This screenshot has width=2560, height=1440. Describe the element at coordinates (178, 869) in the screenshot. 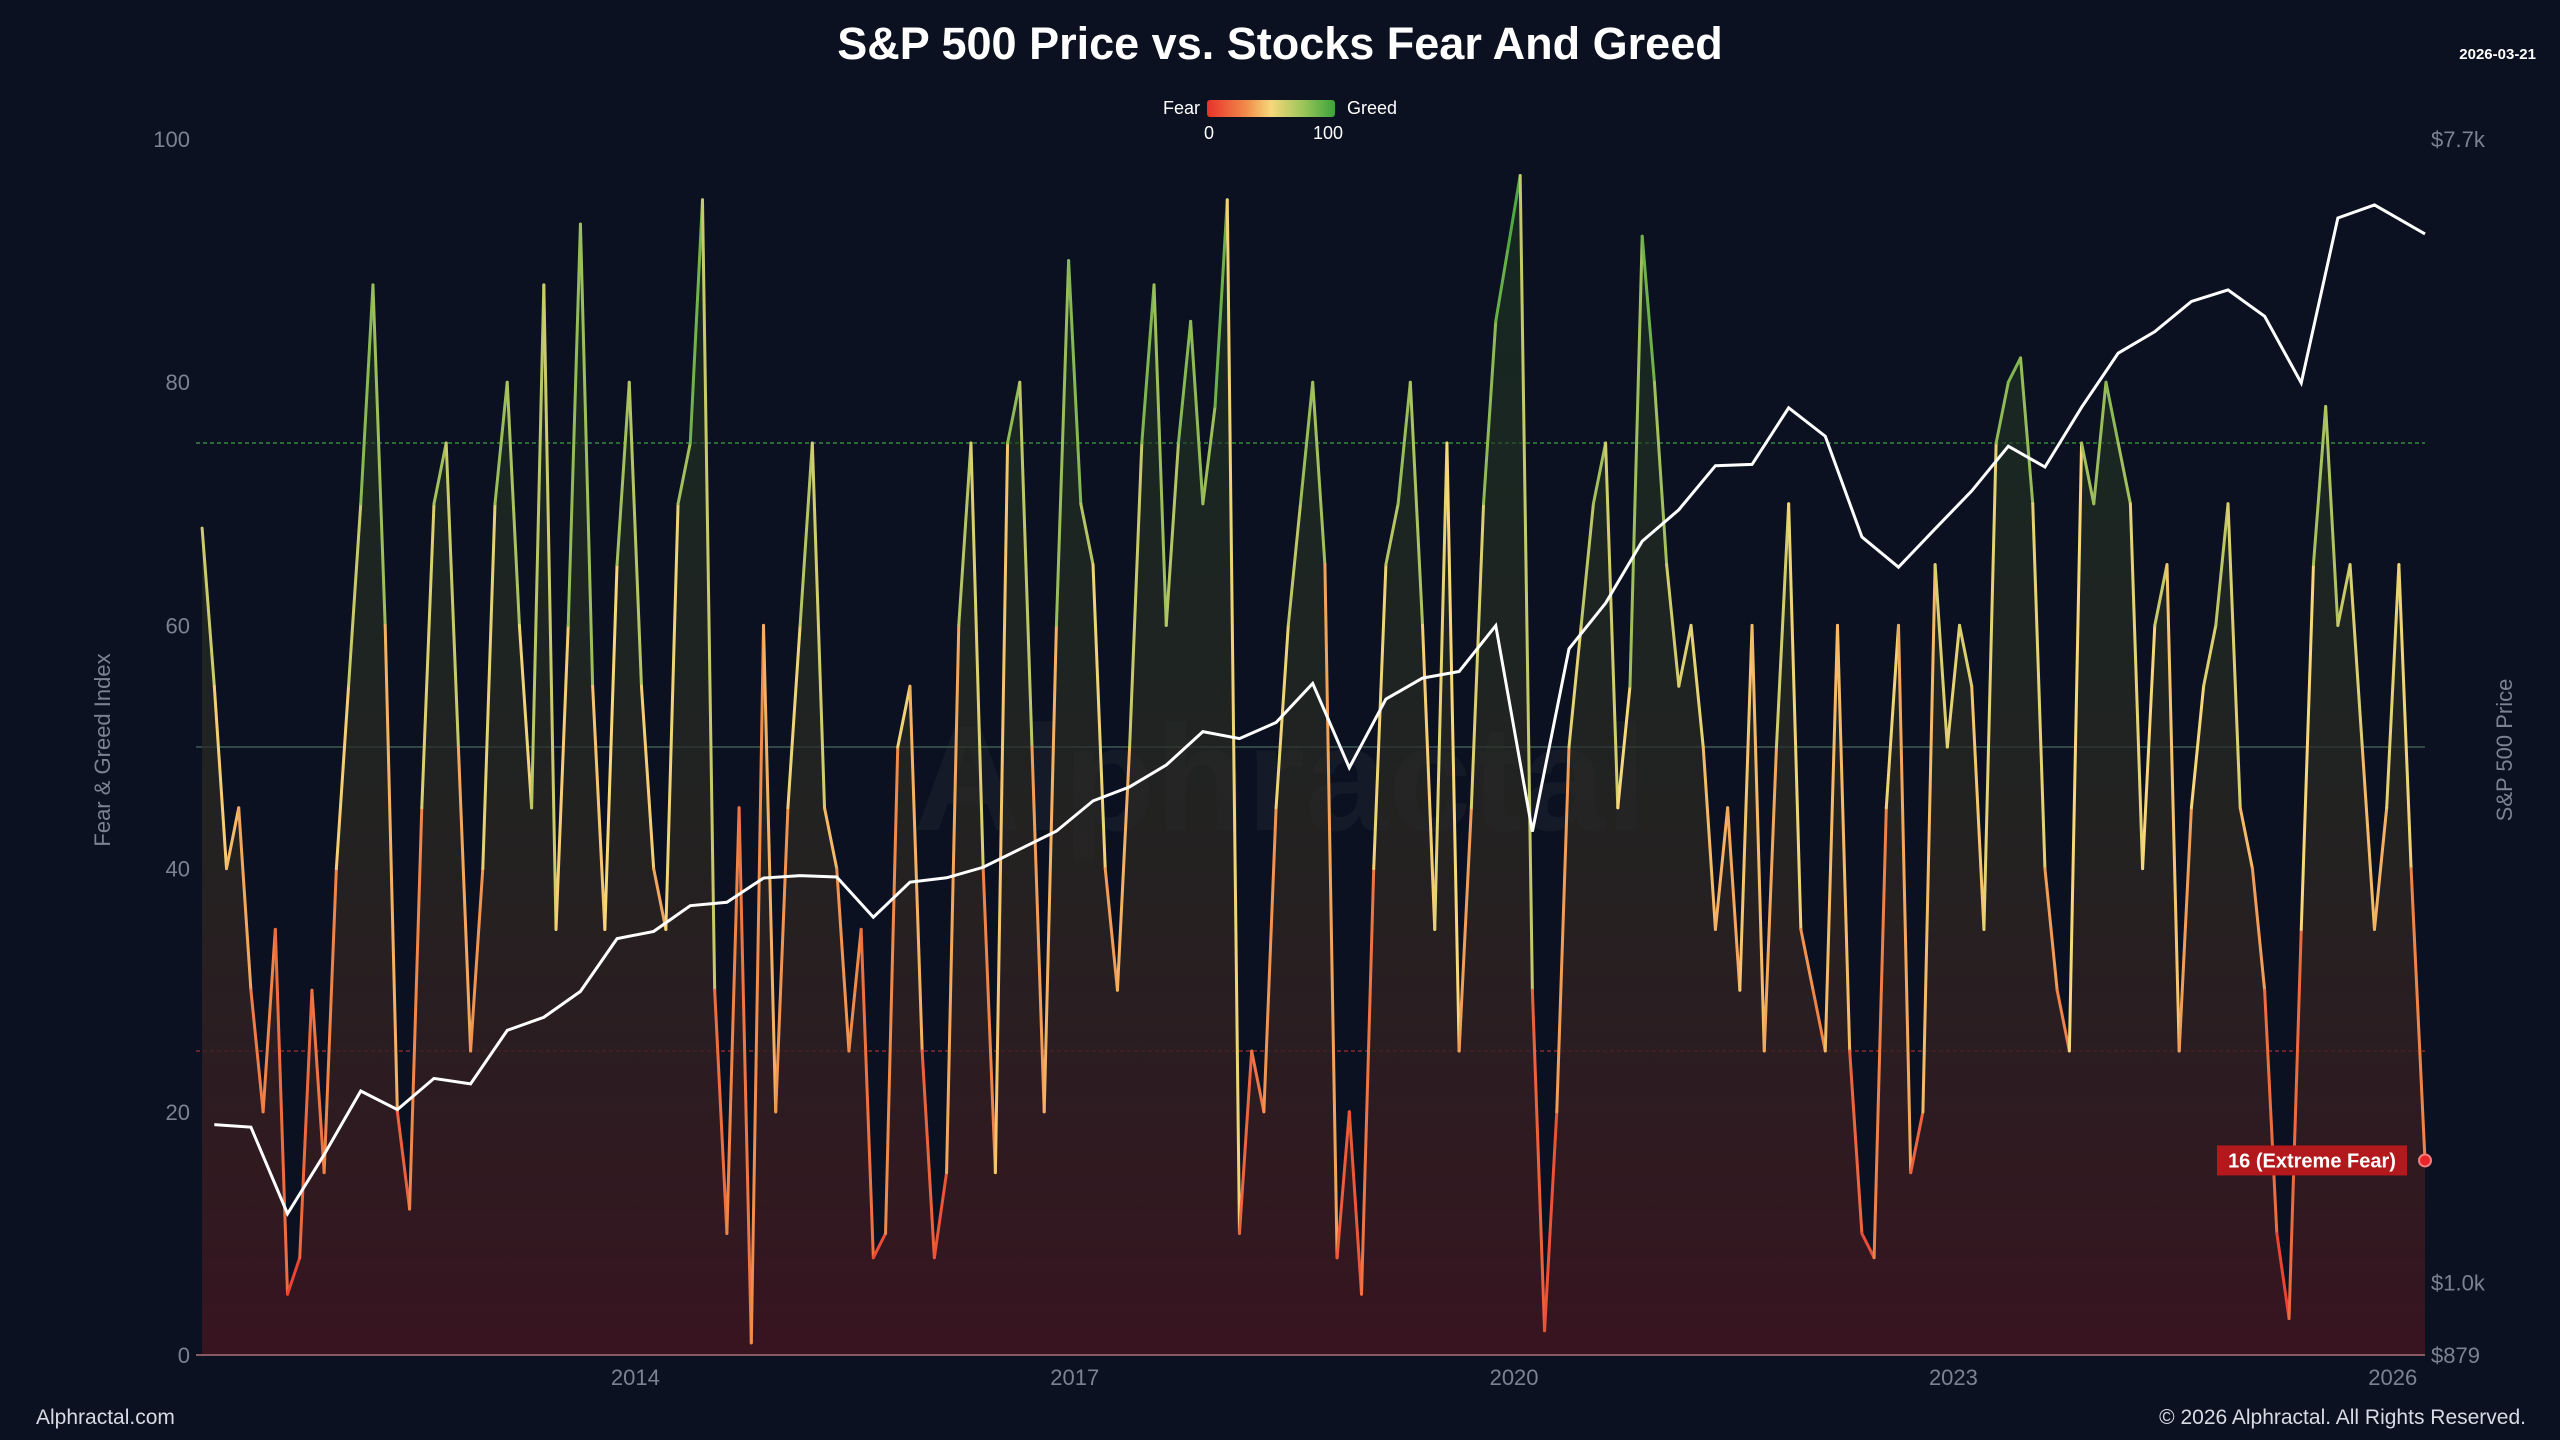

I see `y-tick-label: 40` at that location.